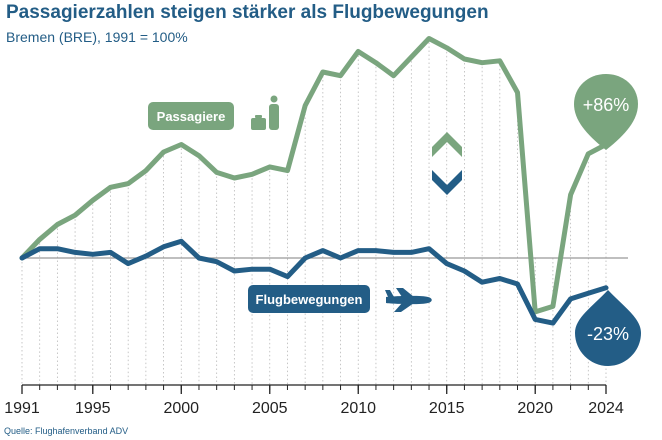 This screenshot has width=662, height=440. I want to click on legend-passengers: Passagiere, so click(191, 116).